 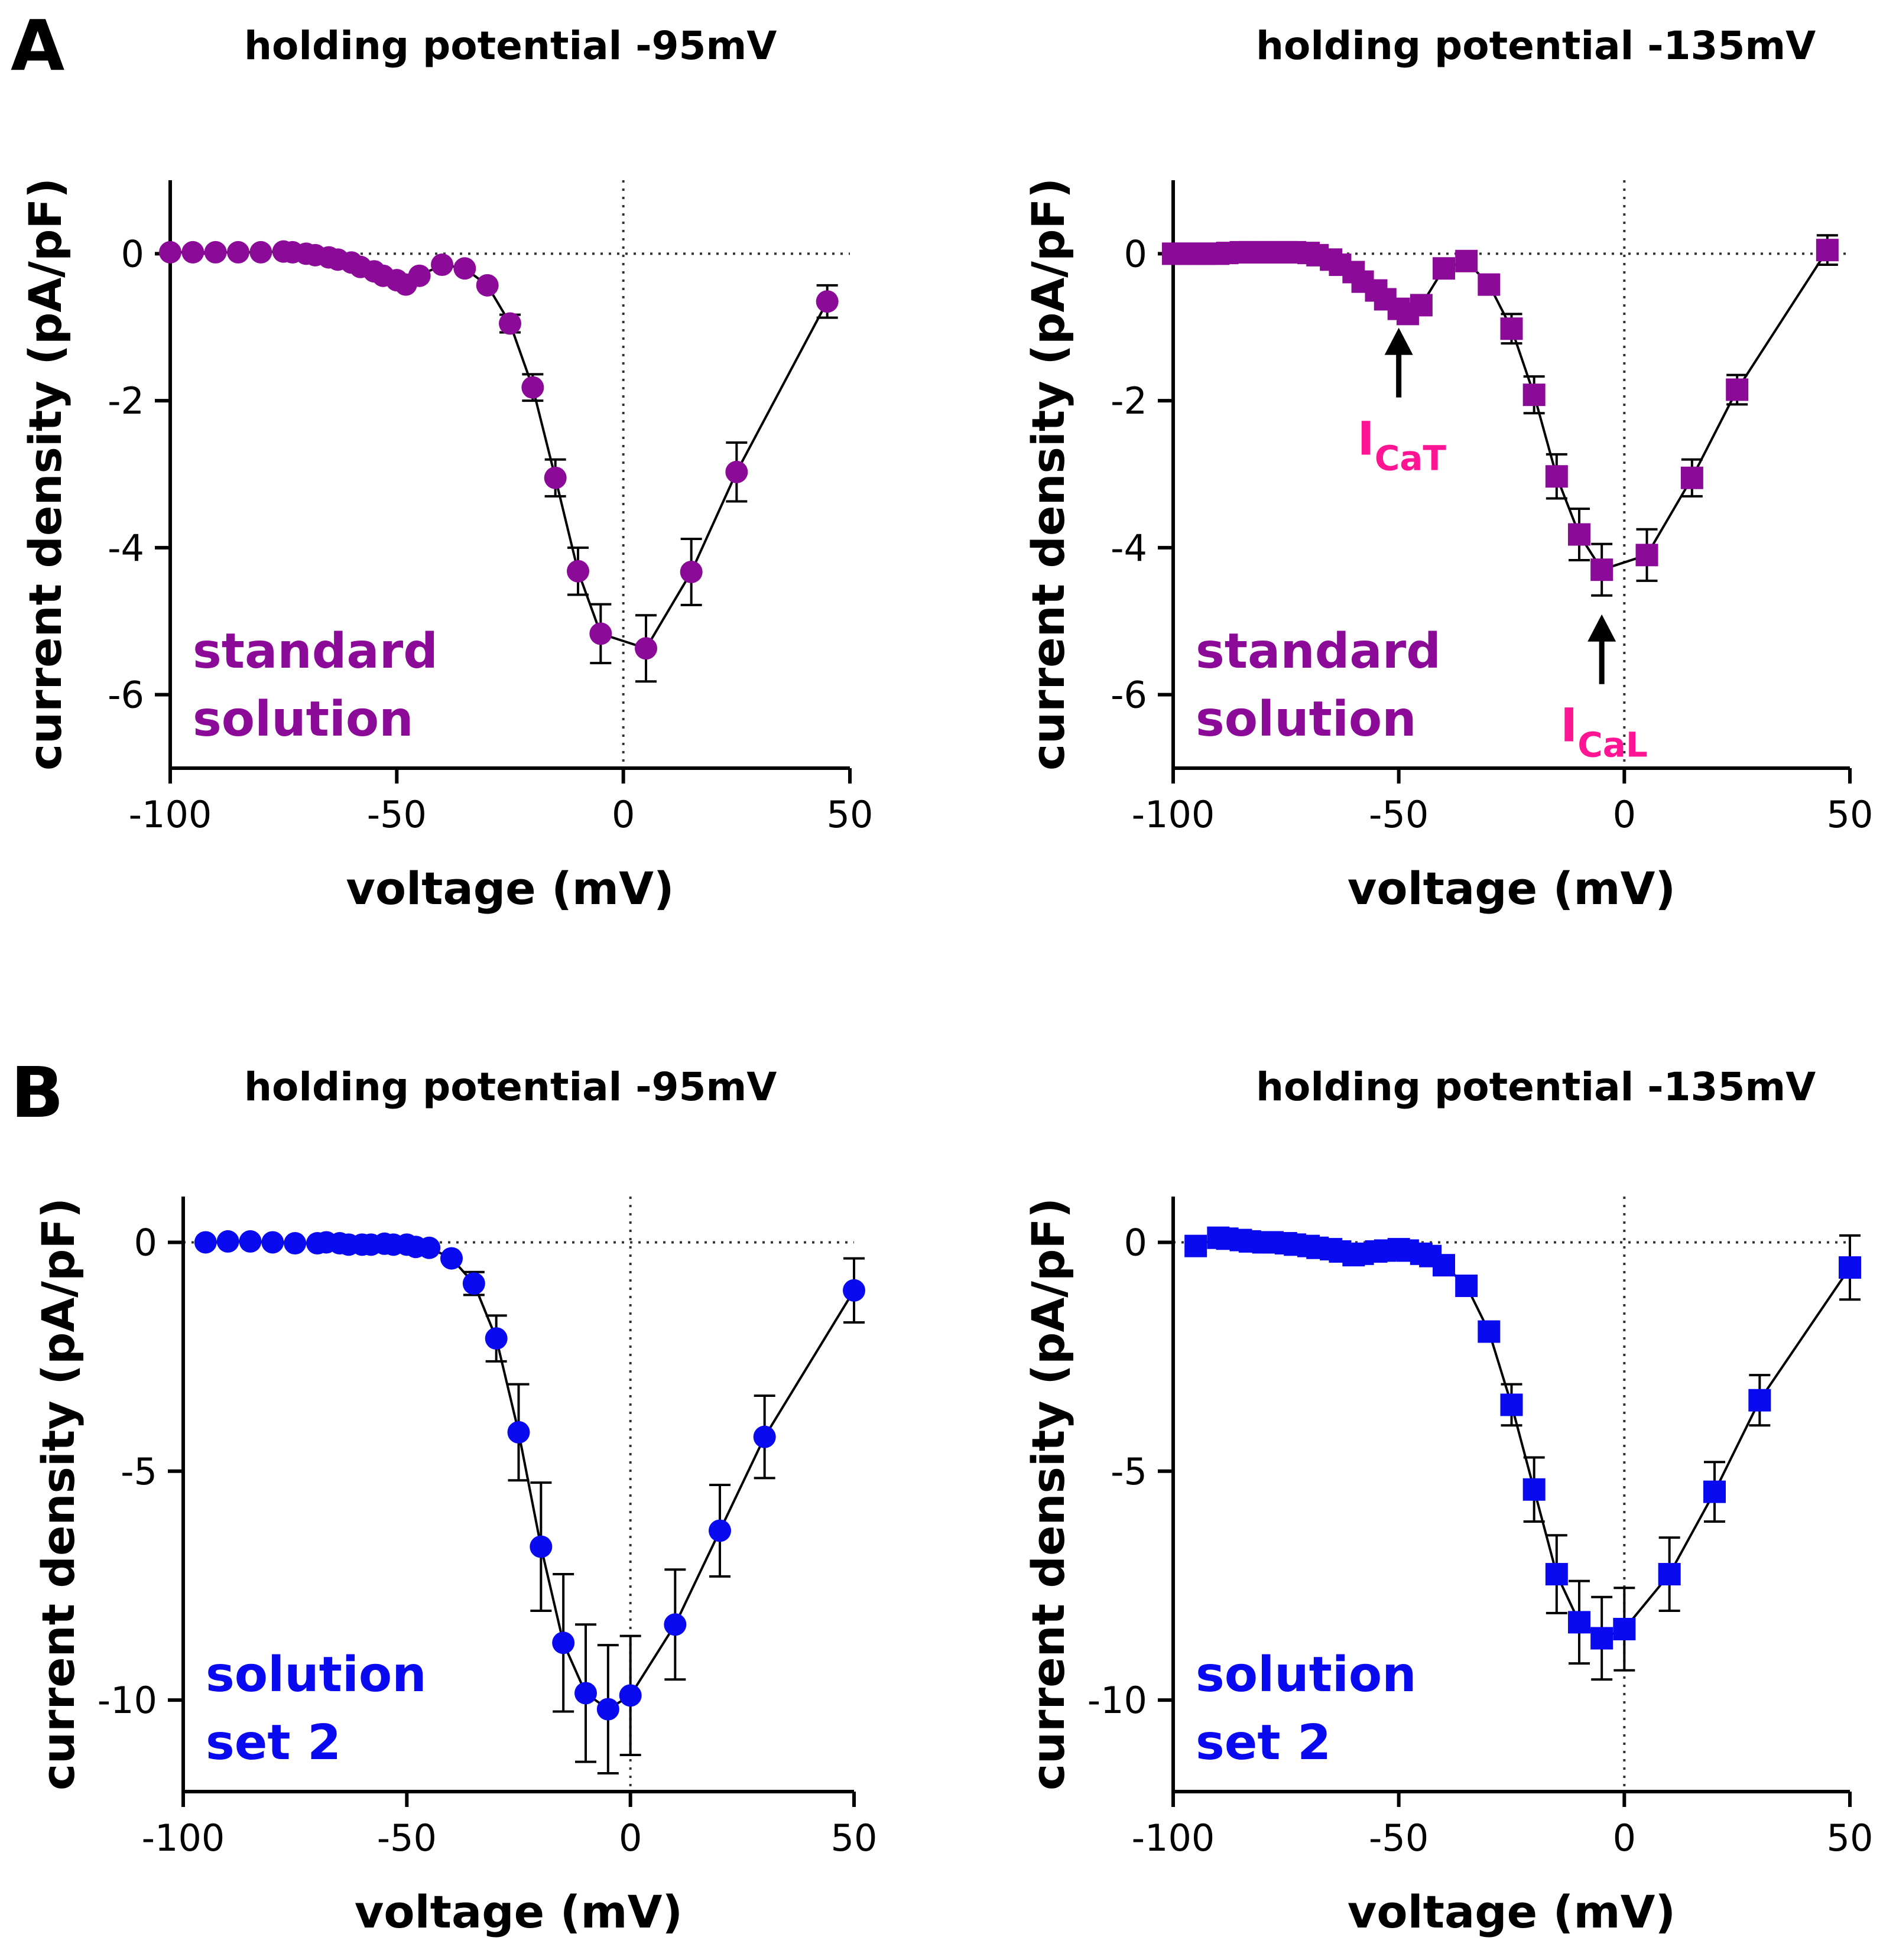 What do you see at coordinates (37, 45) in the screenshot?
I see `panel-letter-a: A` at bounding box center [37, 45].